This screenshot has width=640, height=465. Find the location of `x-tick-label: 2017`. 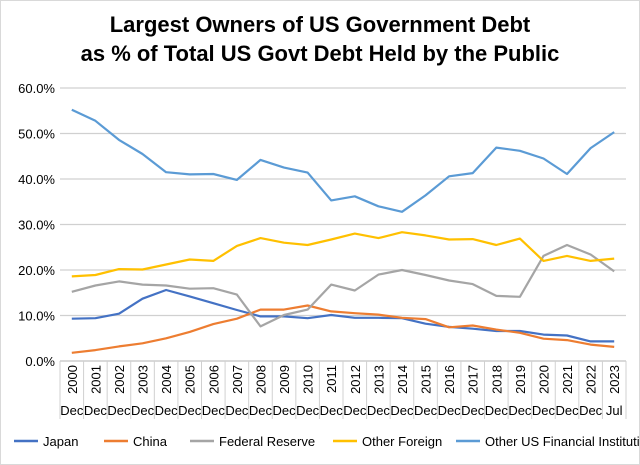

x-tick-label: 2017 is located at coordinates (473, 379).